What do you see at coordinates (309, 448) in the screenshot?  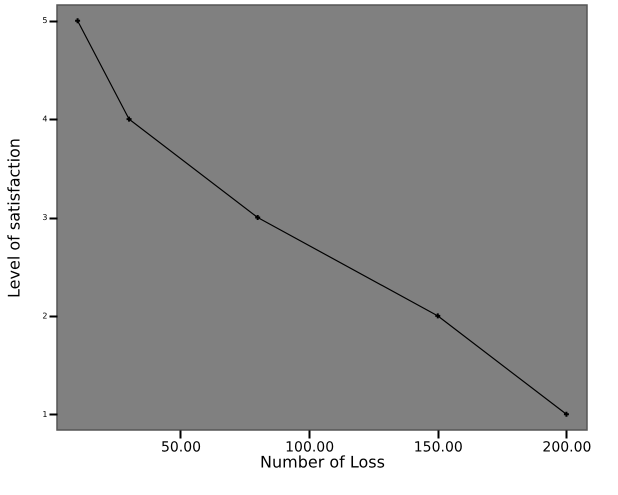 I see `x-tick-label: 100.00` at bounding box center [309, 448].